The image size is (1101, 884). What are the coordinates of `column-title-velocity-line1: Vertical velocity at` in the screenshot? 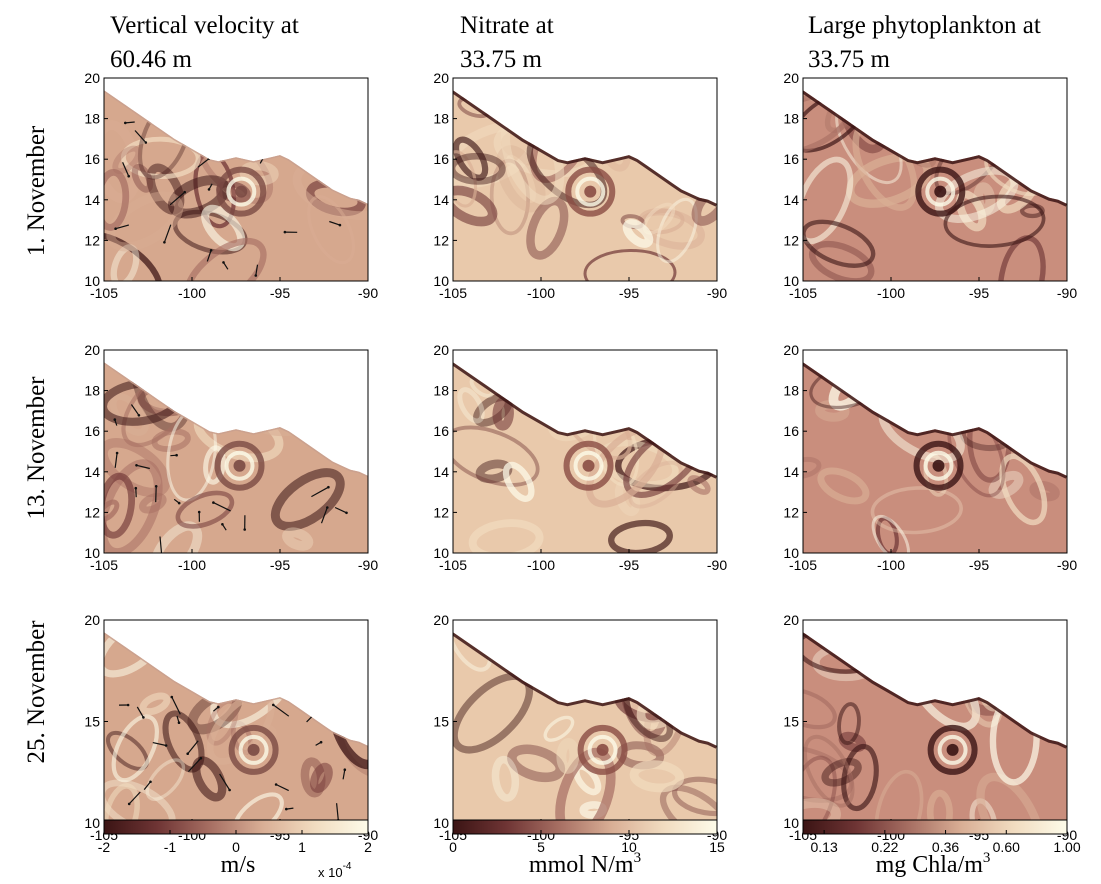 It's located at (204, 25).